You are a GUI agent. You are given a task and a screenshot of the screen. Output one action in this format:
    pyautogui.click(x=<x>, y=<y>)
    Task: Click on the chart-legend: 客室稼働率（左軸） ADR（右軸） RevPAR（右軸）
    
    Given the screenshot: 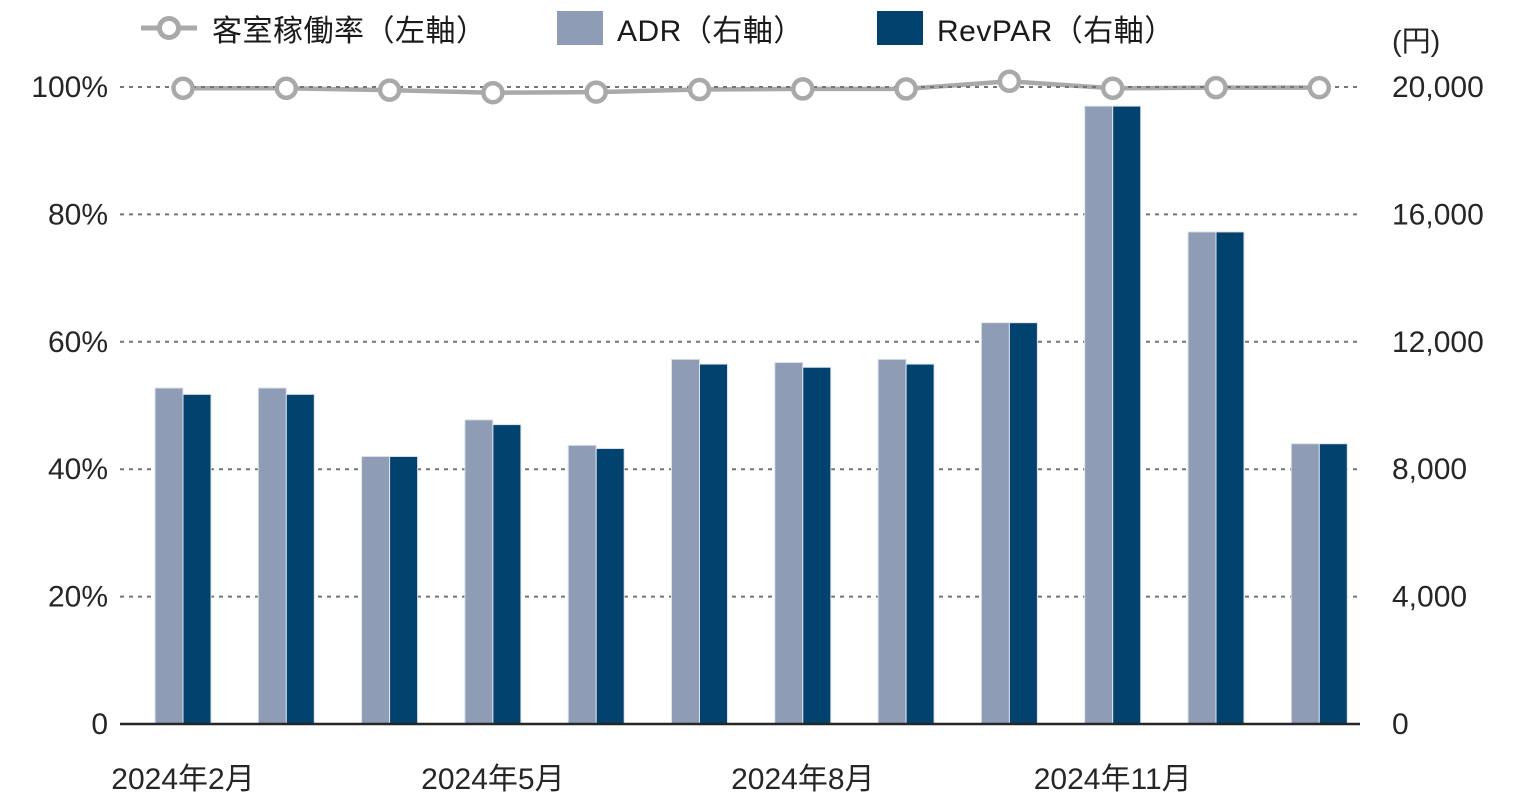 What is the action you would take?
    pyautogui.click(x=760, y=28)
    